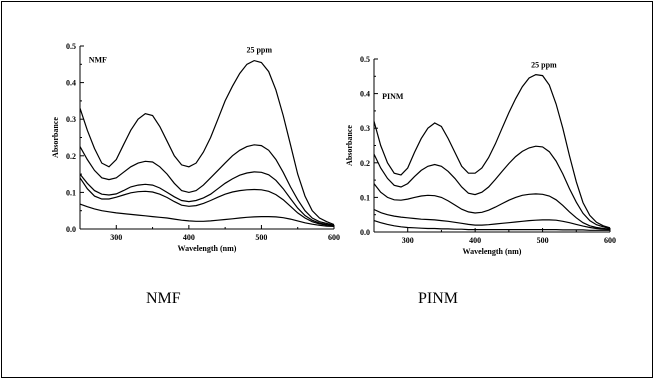 Image resolution: width=656 pixels, height=381 pixels. Describe the element at coordinates (365, 163) in the screenshot. I see `chart-1-y-tick-label: 0.2` at that location.